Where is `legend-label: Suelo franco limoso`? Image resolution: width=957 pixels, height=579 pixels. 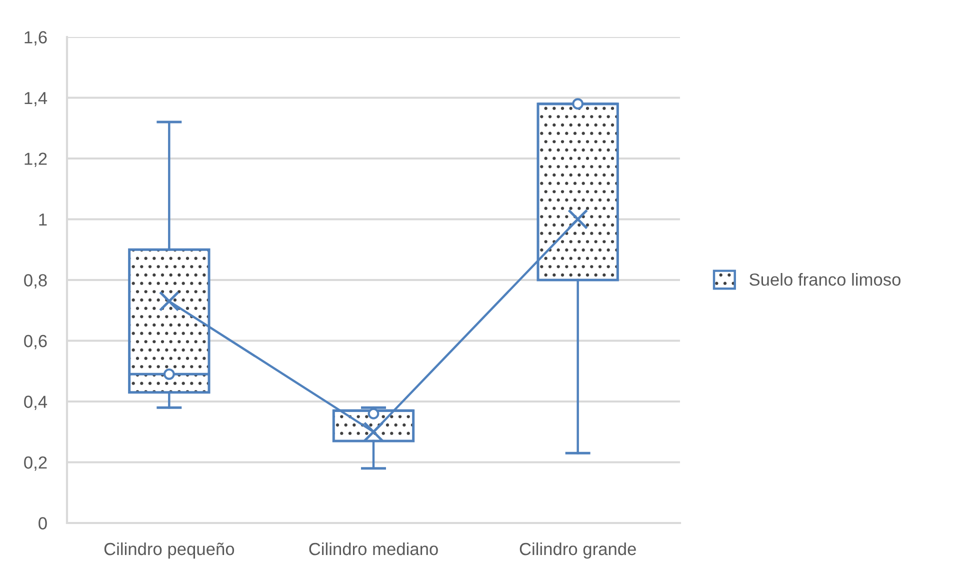
legend-label: Suelo franco limoso is located at coordinates (825, 279).